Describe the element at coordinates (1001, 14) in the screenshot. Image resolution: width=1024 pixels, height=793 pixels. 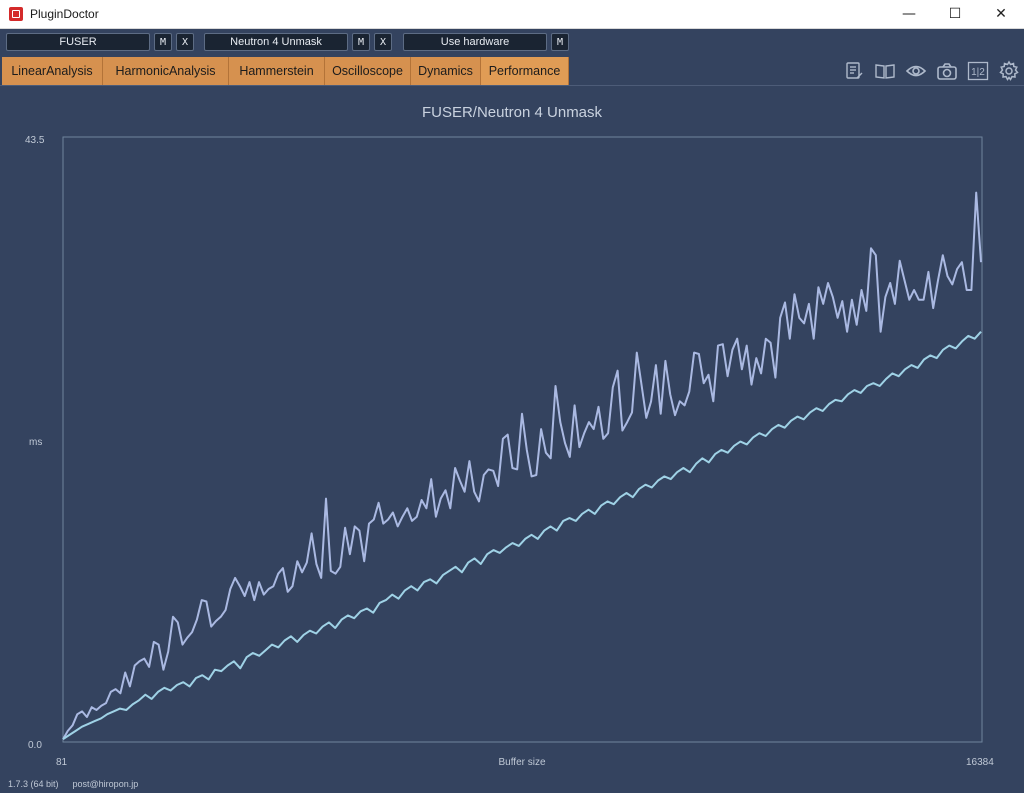
I see `close-button: ✕` at that location.